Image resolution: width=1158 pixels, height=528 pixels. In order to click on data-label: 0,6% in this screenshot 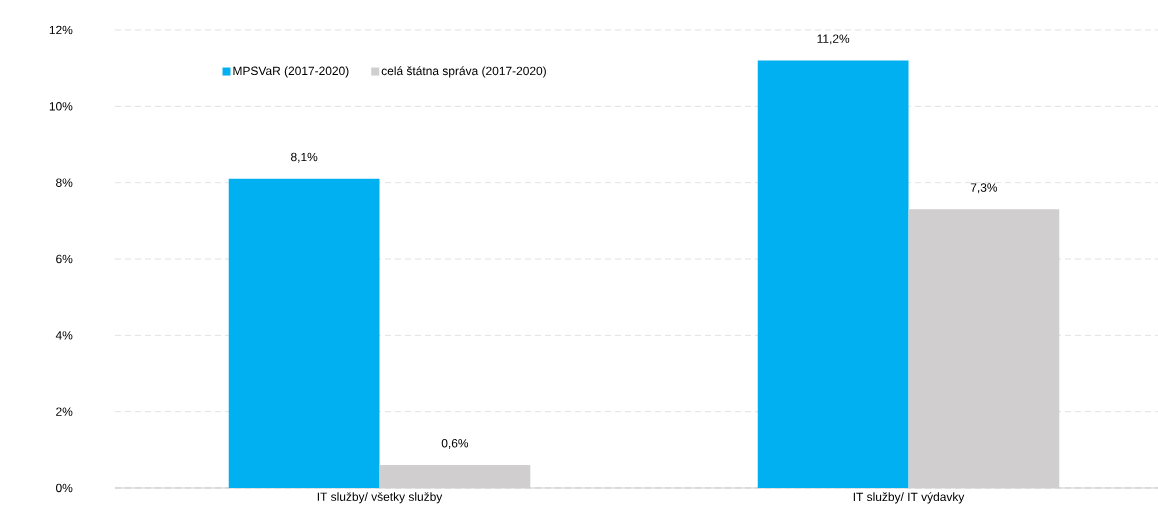, I will do `click(455, 444)`.